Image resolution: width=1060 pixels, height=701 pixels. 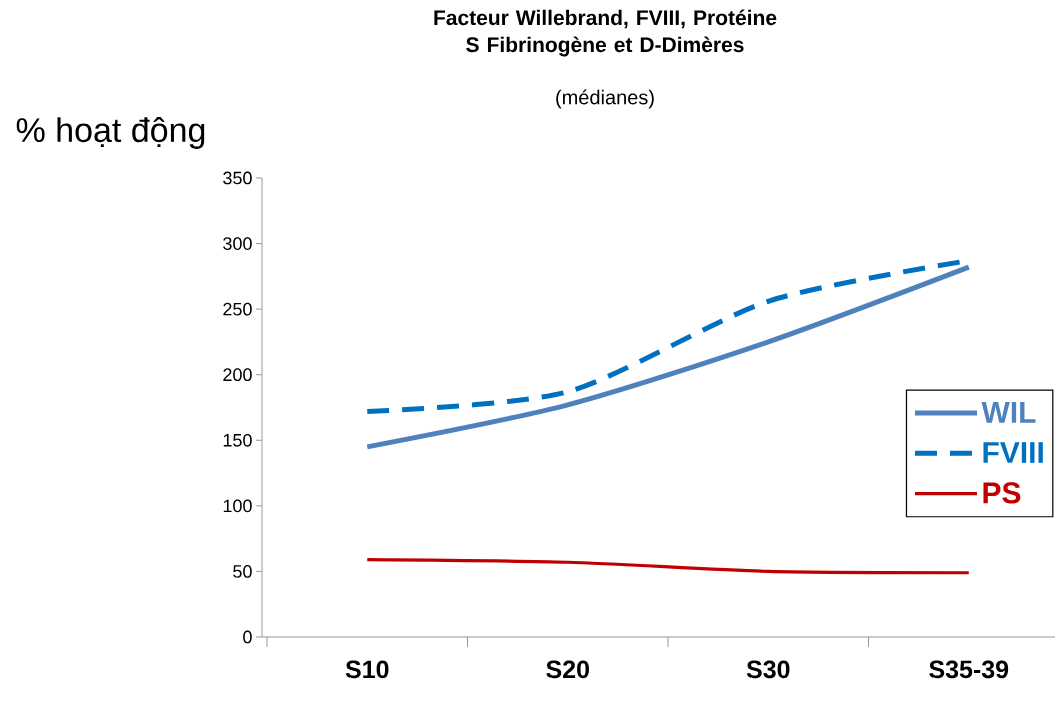 I want to click on legend-label: PS, so click(x=1002, y=493).